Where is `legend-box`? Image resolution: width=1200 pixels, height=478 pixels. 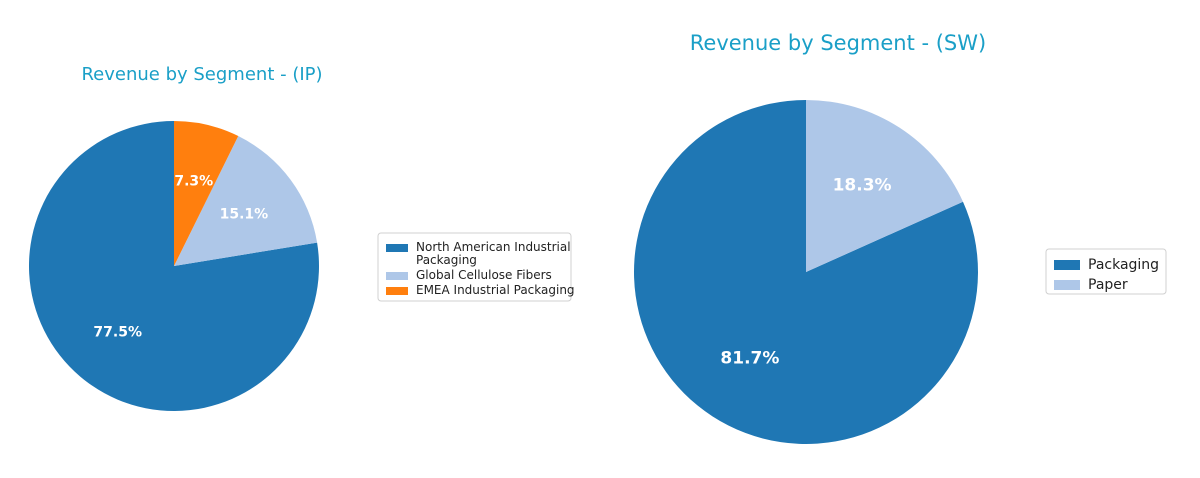
legend-box is located at coordinates (474, 267).